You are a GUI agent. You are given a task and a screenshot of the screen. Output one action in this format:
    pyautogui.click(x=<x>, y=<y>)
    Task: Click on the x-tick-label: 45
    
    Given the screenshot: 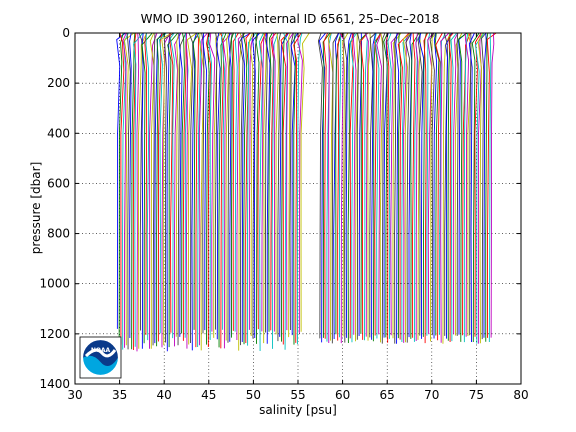 What is the action you would take?
    pyautogui.click(x=208, y=395)
    